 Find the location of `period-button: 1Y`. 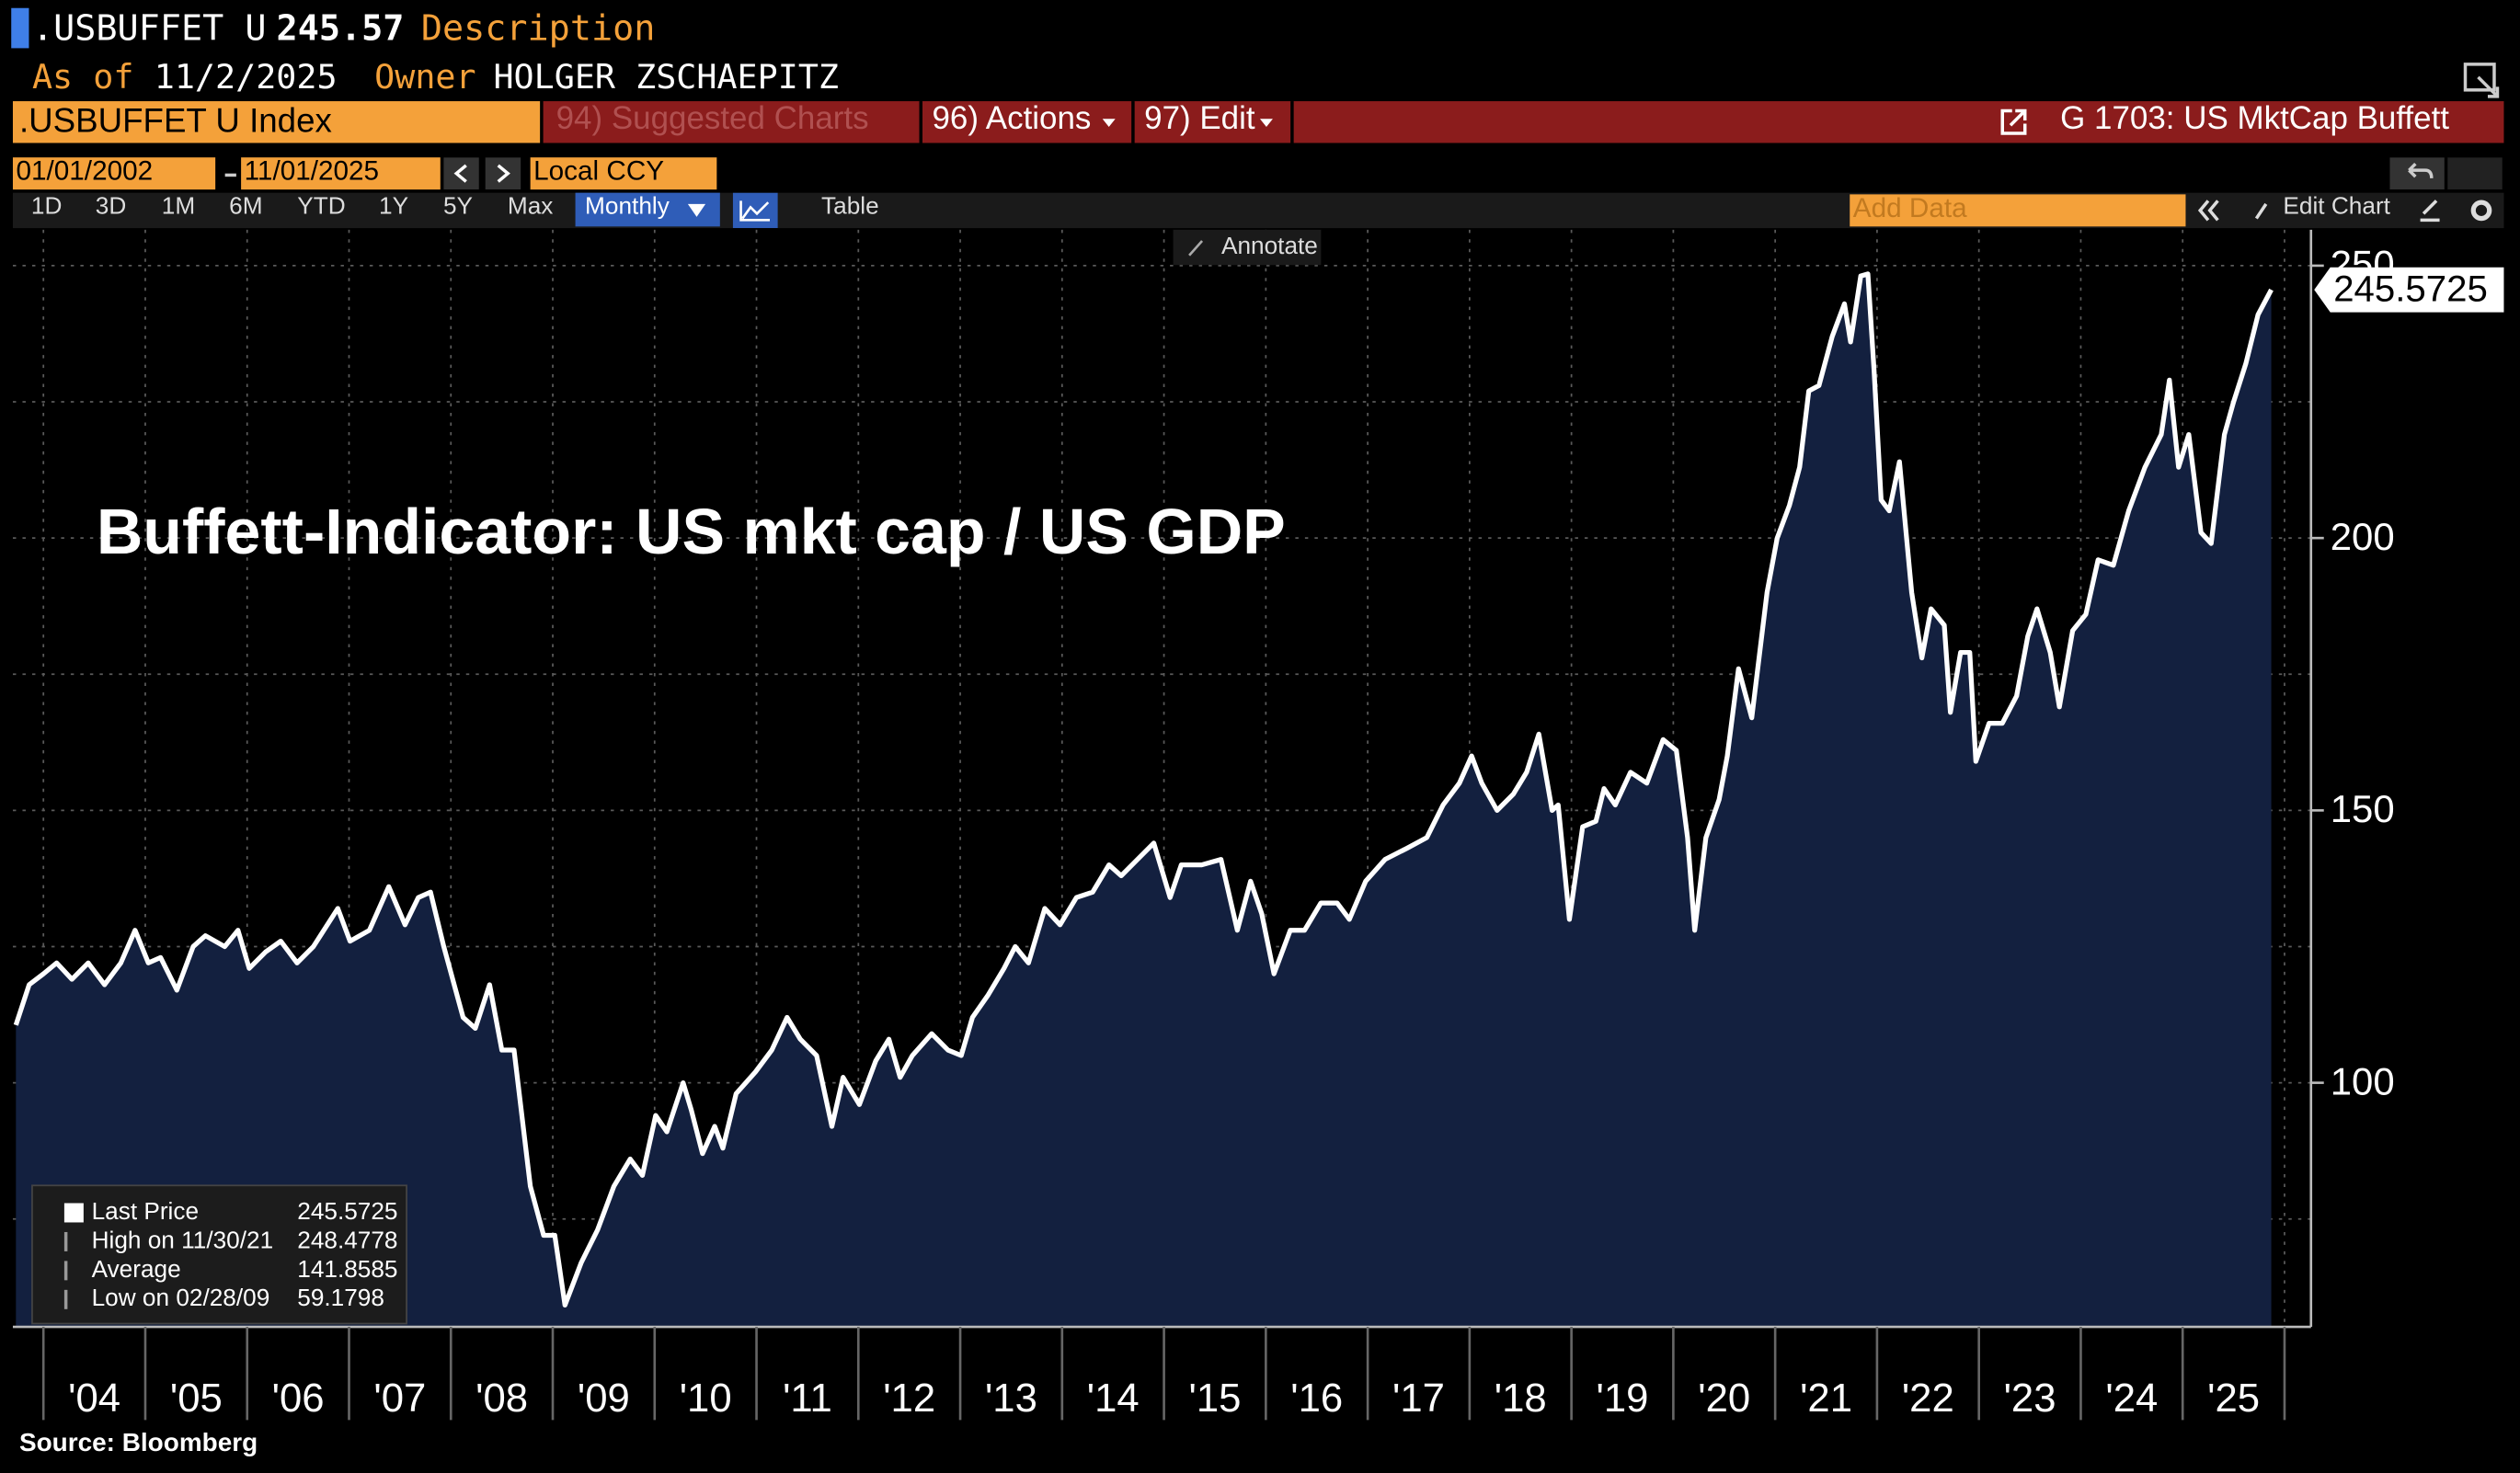

period-button: 1Y is located at coordinates (394, 206).